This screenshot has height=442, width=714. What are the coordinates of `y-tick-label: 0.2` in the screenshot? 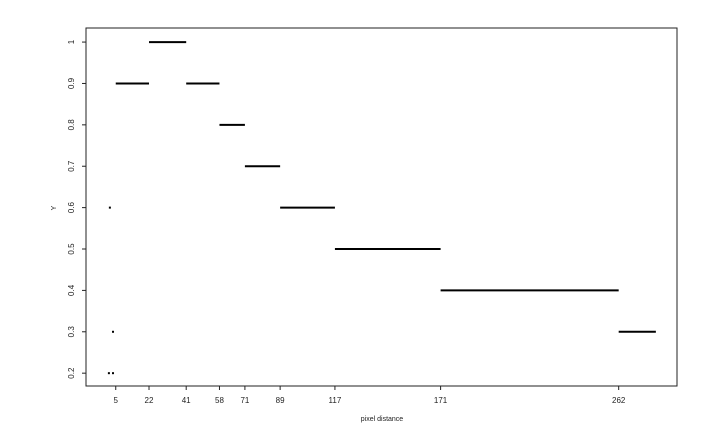 It's located at (71, 373).